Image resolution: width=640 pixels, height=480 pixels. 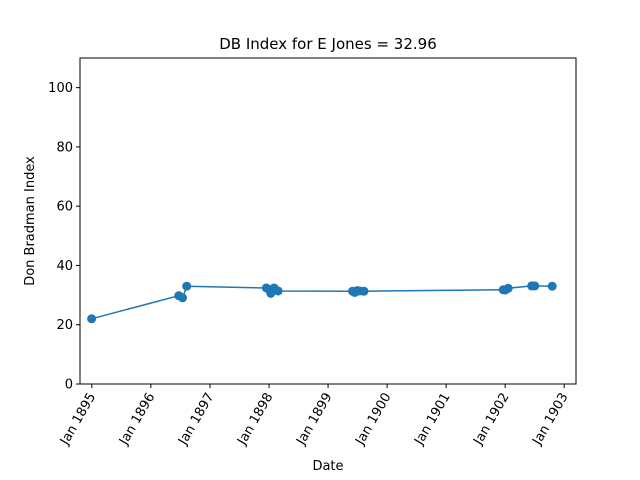 I want to click on series-markers, so click(x=322, y=302).